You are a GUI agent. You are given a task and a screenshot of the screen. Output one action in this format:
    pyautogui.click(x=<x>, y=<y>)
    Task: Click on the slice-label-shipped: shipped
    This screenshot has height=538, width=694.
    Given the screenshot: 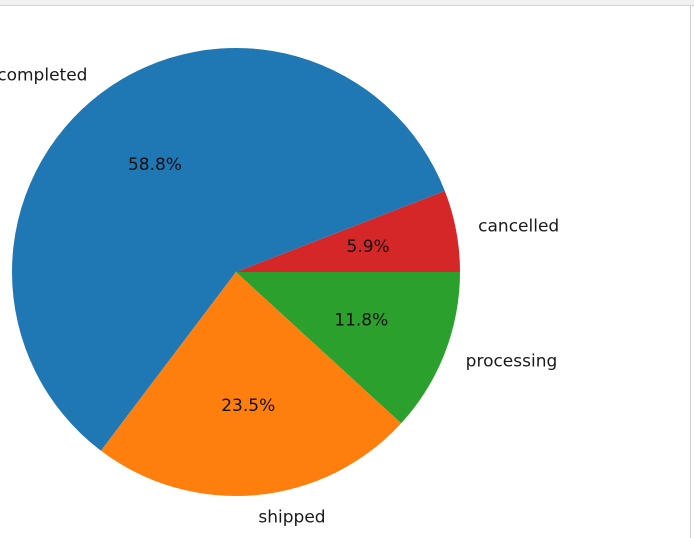 What is the action you would take?
    pyautogui.click(x=291, y=517)
    